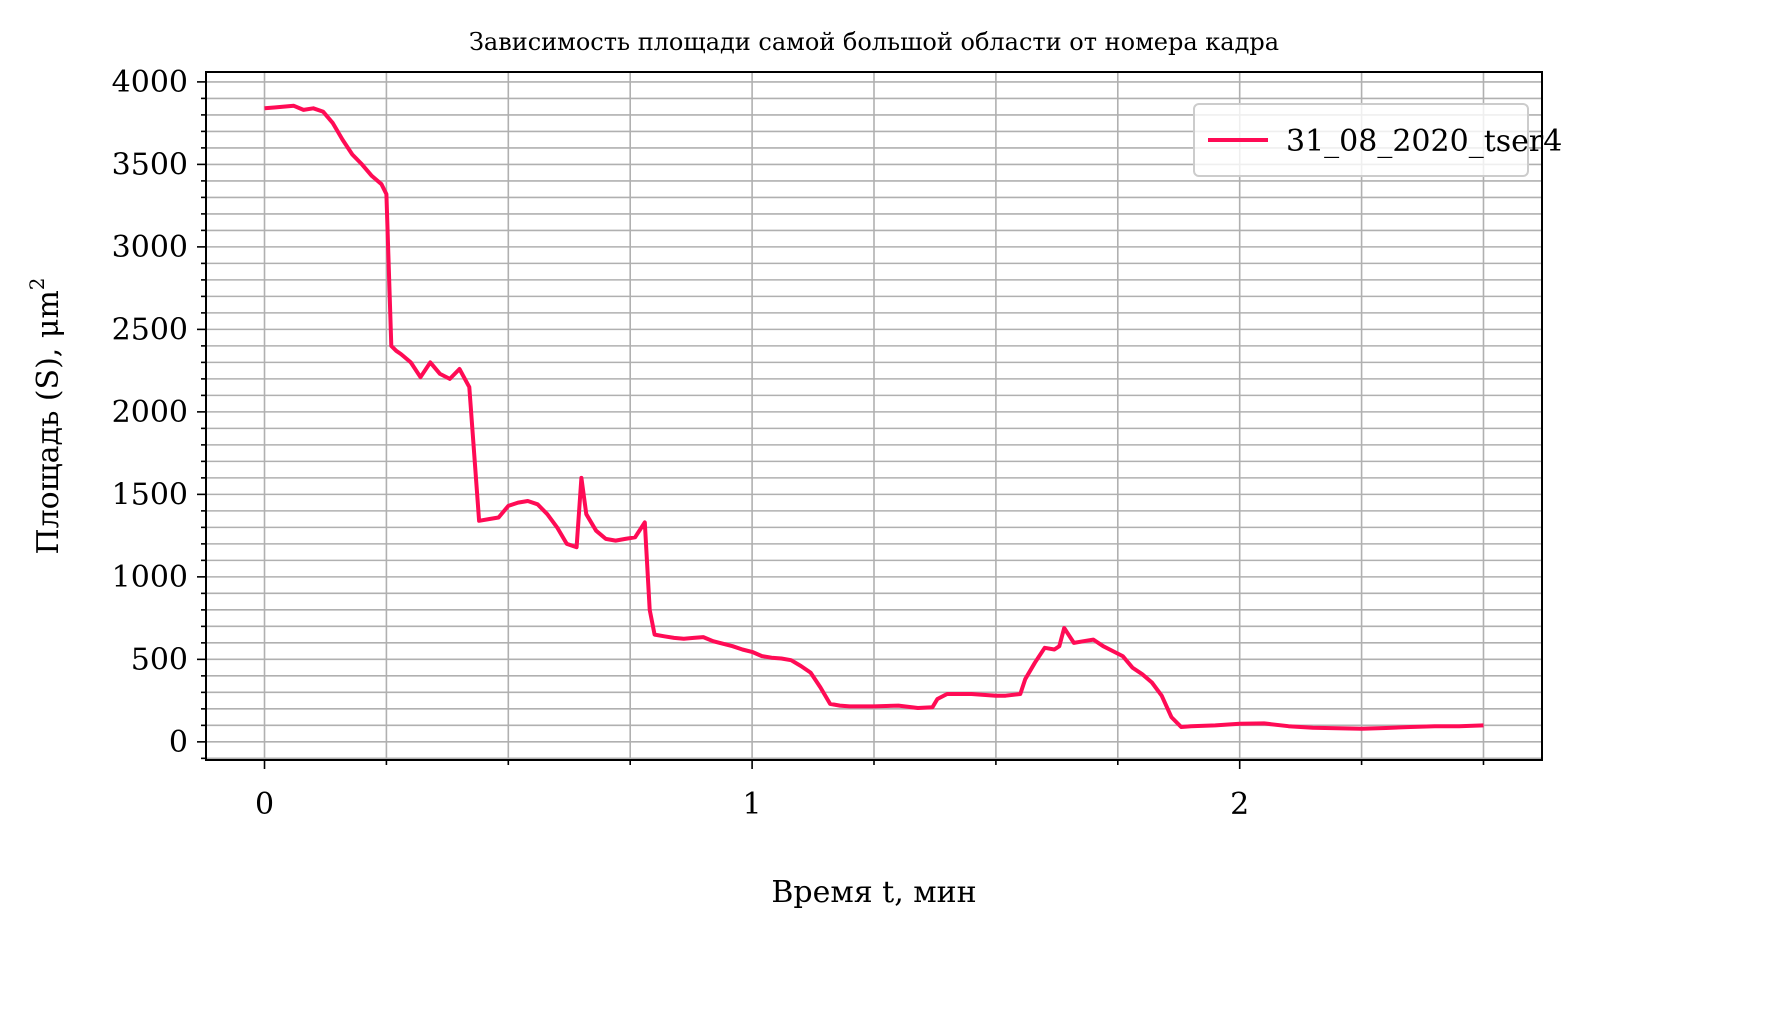  I want to click on y-axis-label-text: Площадь (S), μm, so click(48, 422).